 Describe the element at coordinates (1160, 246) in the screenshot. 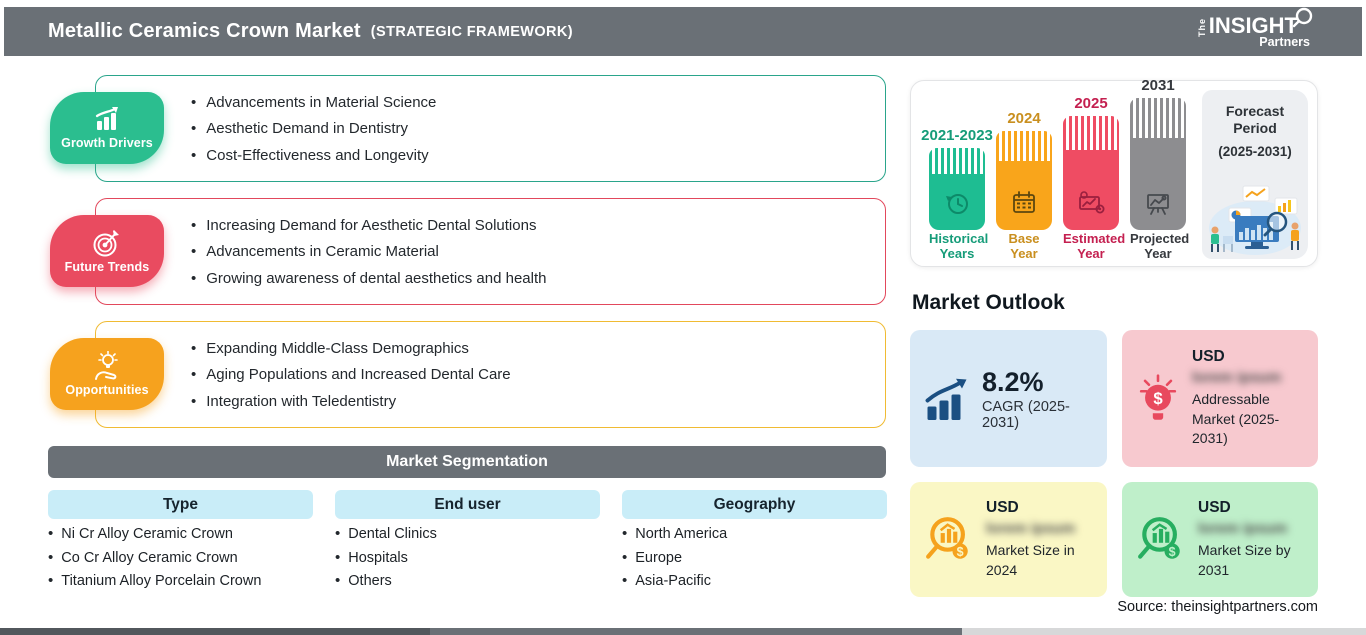

I see `timeline-bar-label: Projected Year` at that location.